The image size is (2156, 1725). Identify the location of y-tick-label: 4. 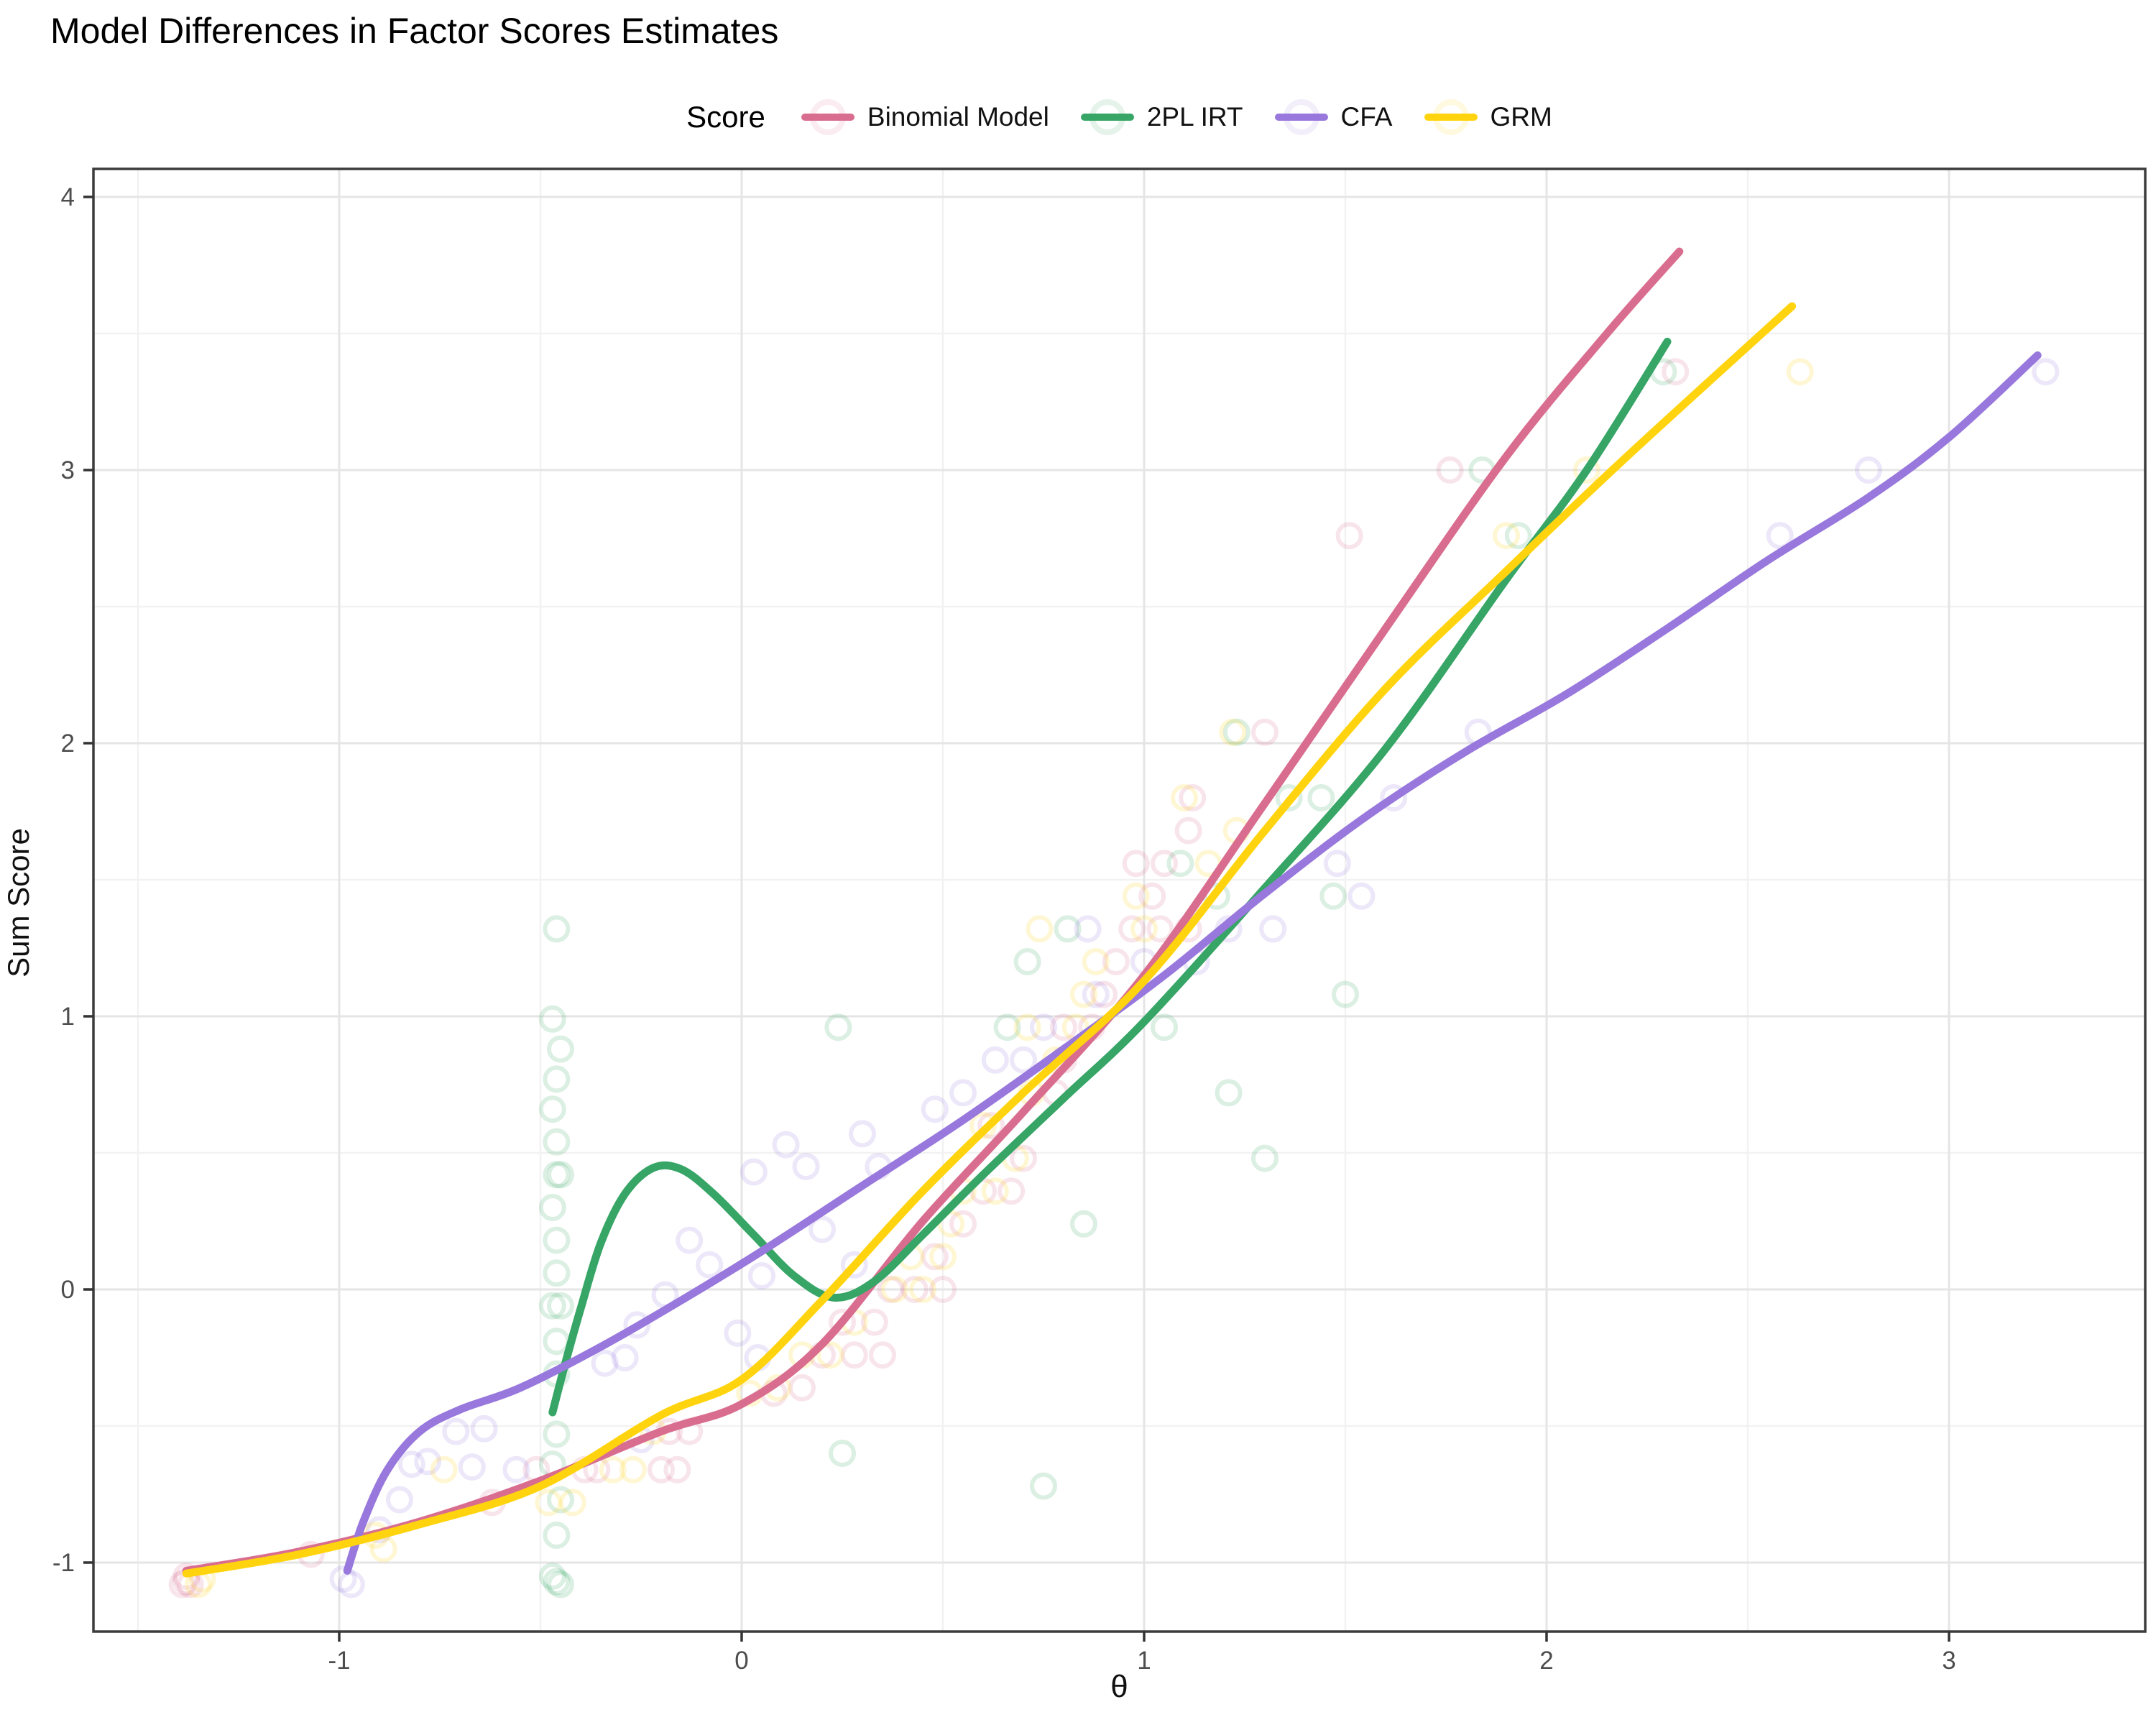
(68, 197).